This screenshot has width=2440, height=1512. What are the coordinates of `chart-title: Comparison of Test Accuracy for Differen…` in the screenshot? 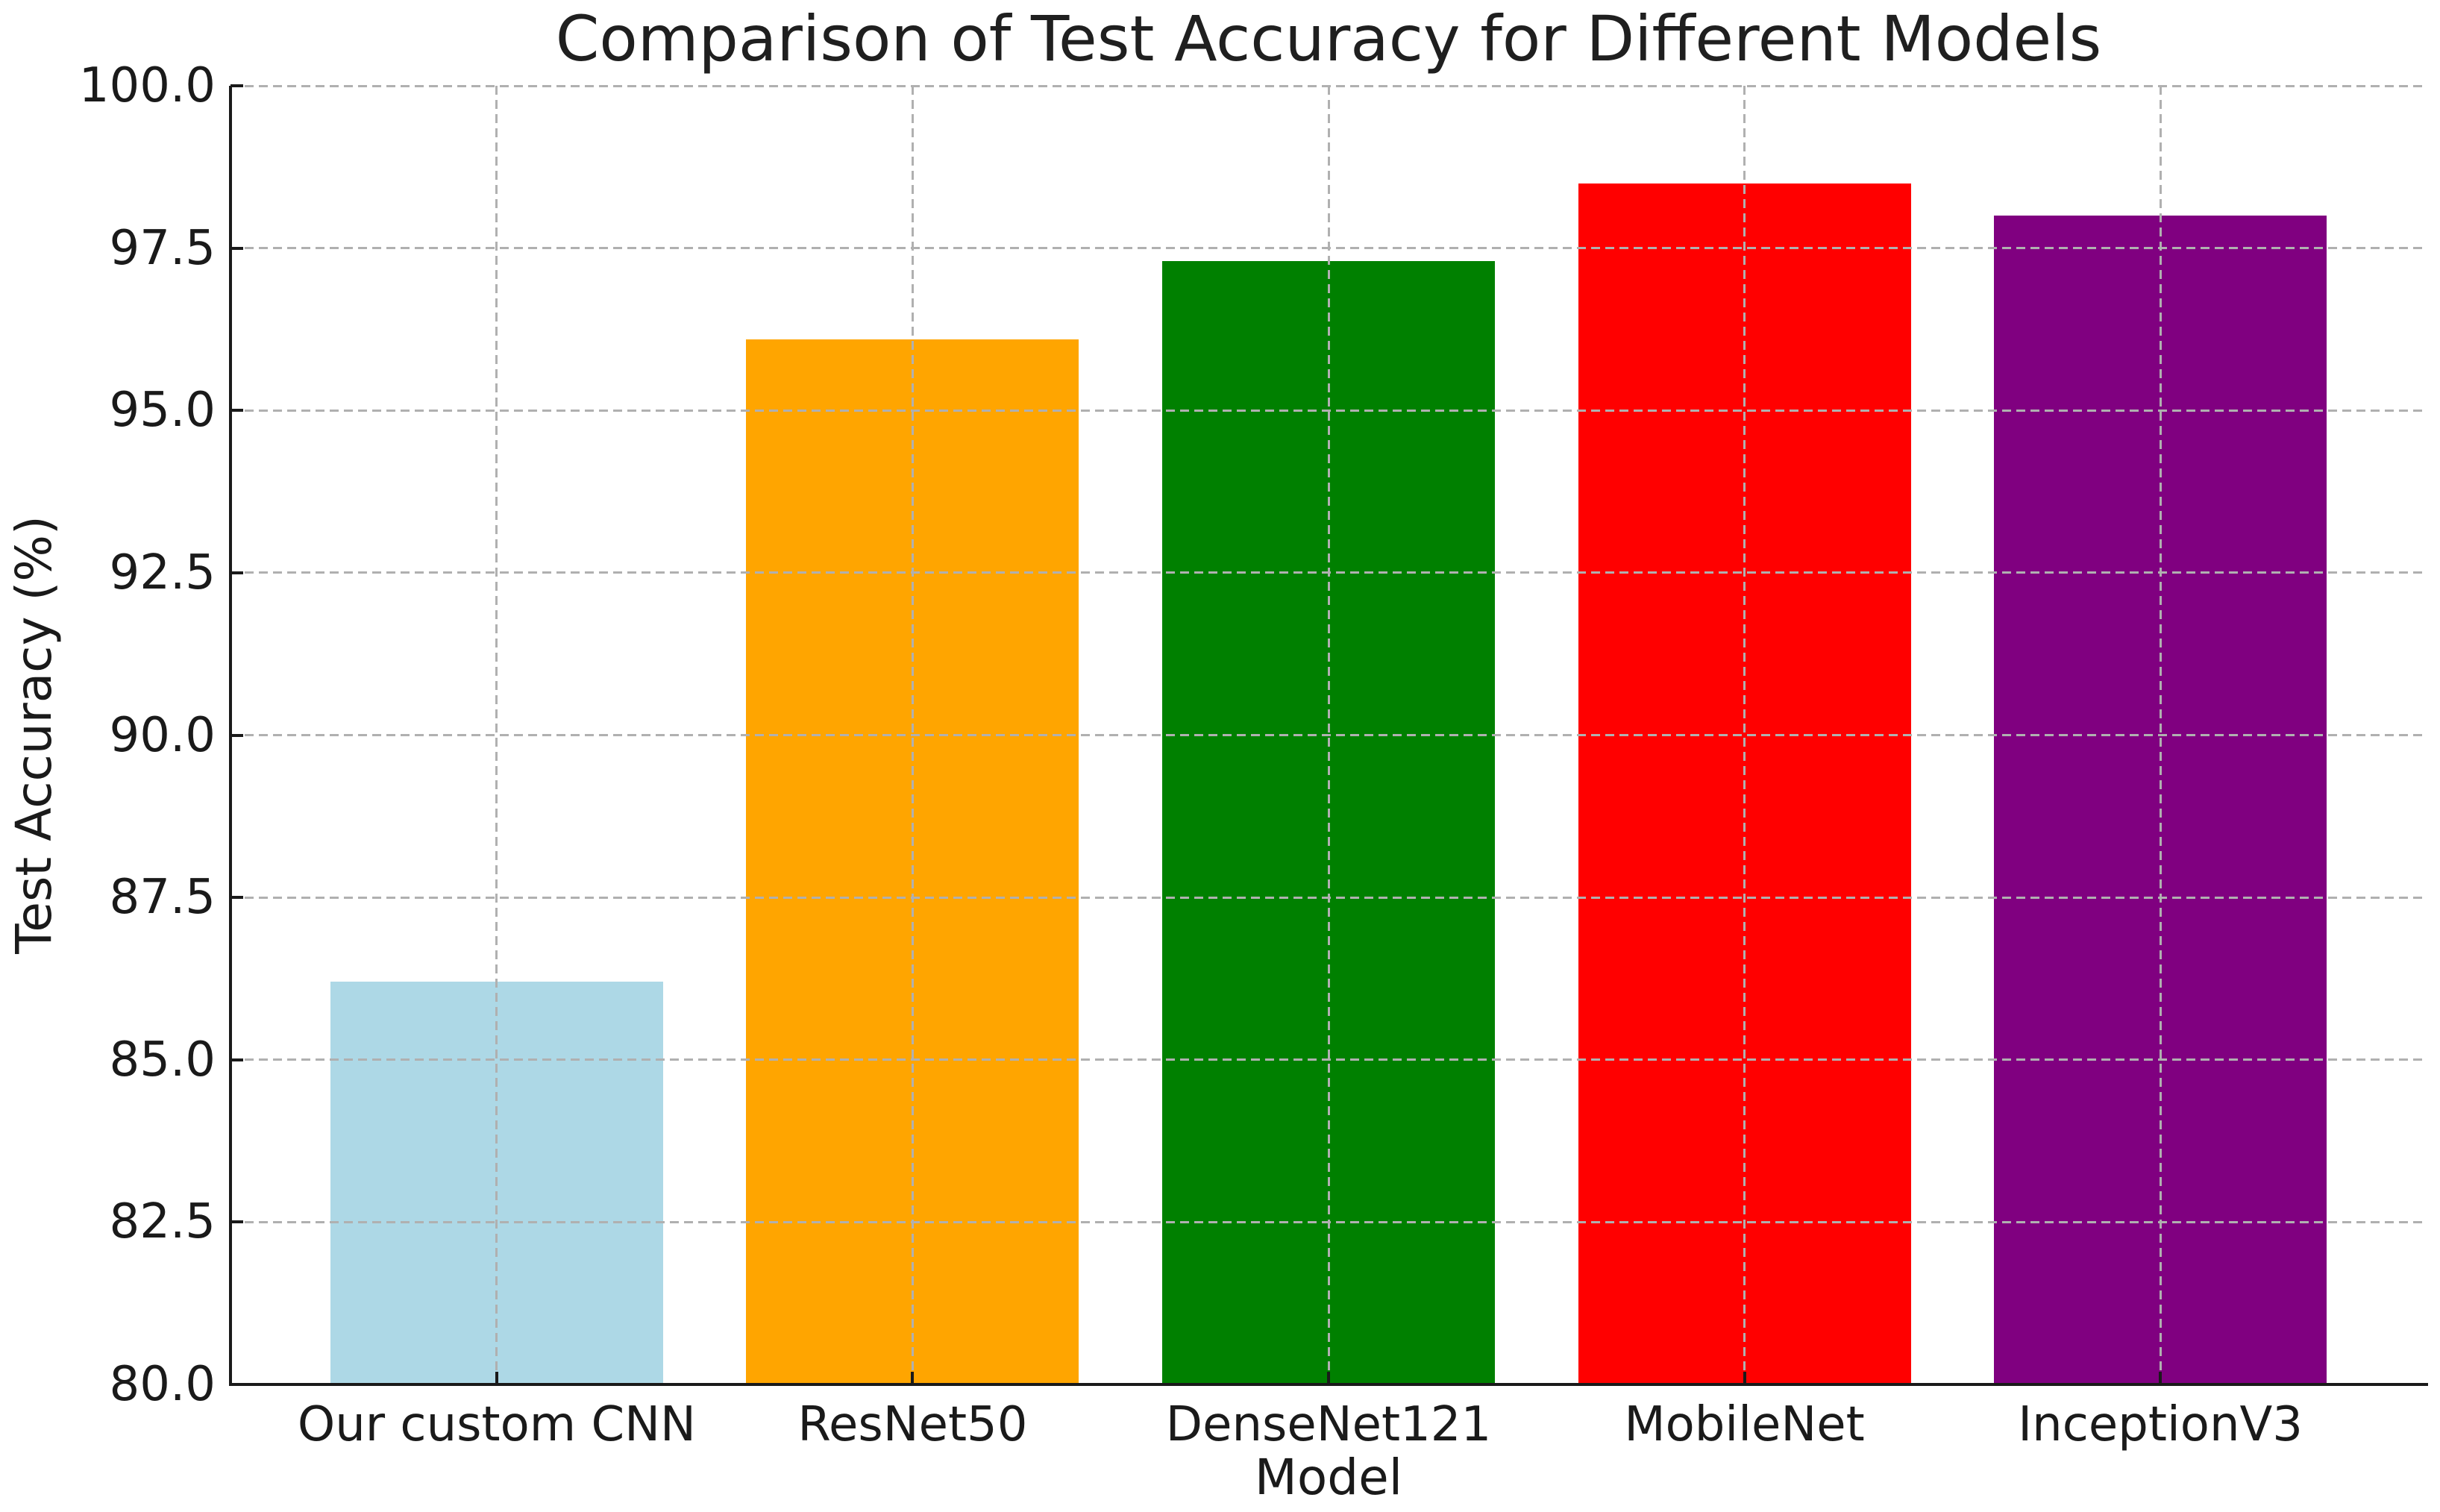 It's located at (1328, 38).